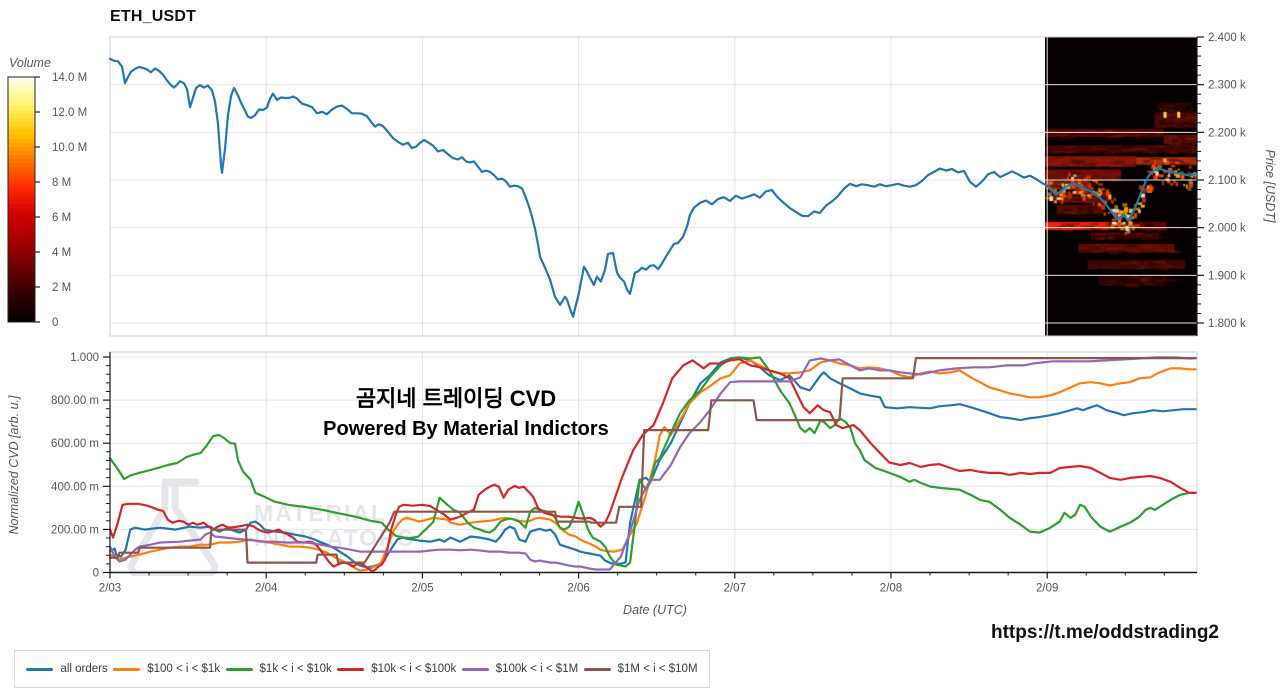 The height and width of the screenshot is (692, 1280). I want to click on volume-tick-label: 2 M, so click(61, 288).